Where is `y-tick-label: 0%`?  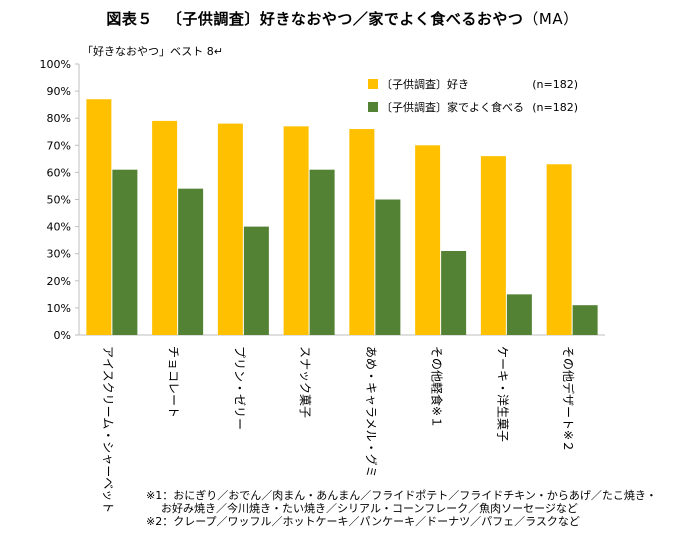
y-tick-label: 0% is located at coordinates (62, 335).